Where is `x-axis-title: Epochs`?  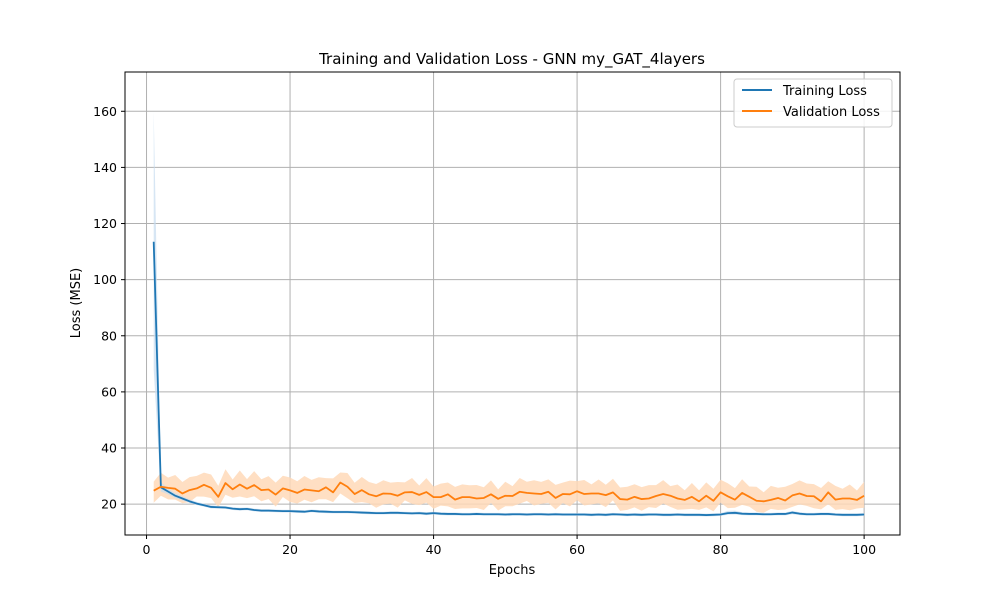
x-axis-title: Epochs is located at coordinates (512, 570).